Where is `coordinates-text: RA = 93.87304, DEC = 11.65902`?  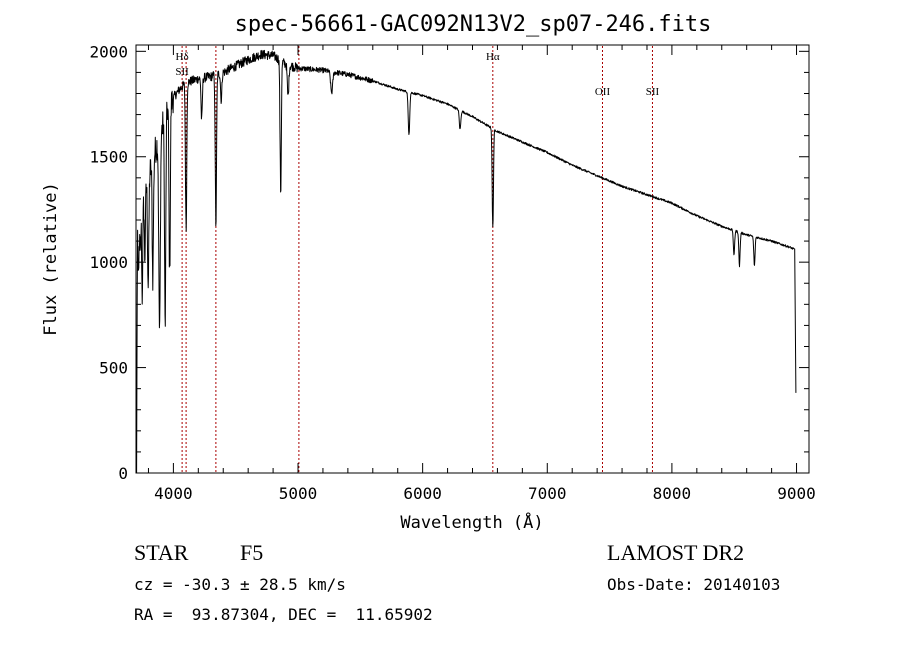 coordinates-text: RA = 93.87304, DEC = 11.65902 is located at coordinates (283, 614).